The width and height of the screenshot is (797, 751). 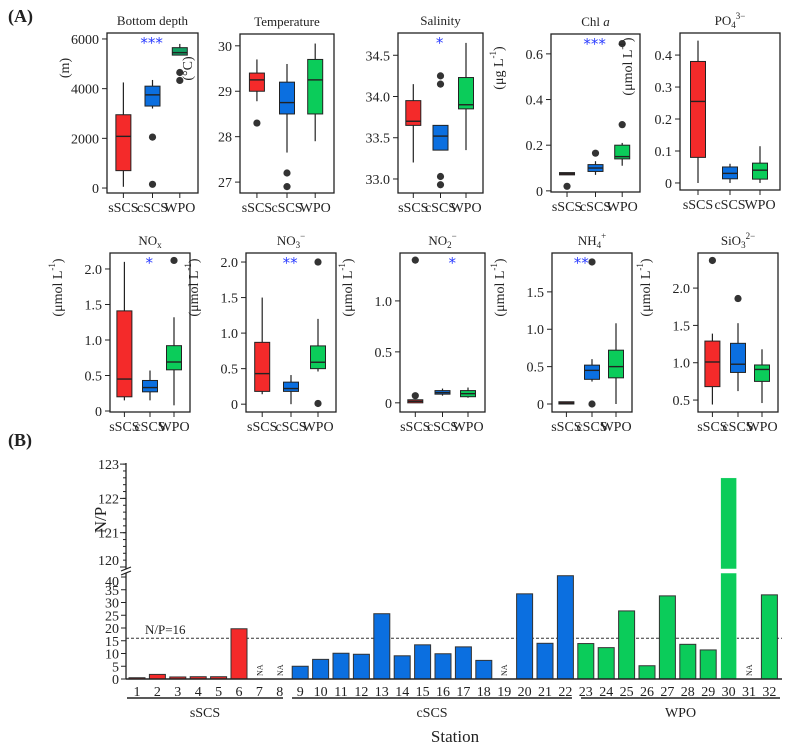 What do you see at coordinates (157, 692) in the screenshot?
I see `station-label: 2` at bounding box center [157, 692].